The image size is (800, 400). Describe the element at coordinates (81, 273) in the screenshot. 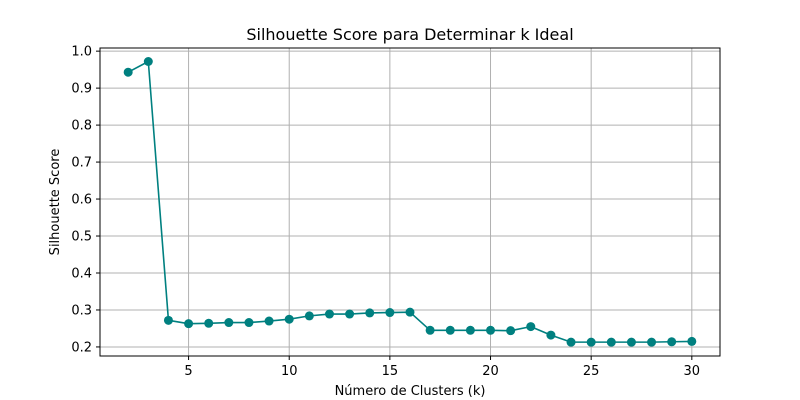

I see `y-tick-label: 0.4` at that location.